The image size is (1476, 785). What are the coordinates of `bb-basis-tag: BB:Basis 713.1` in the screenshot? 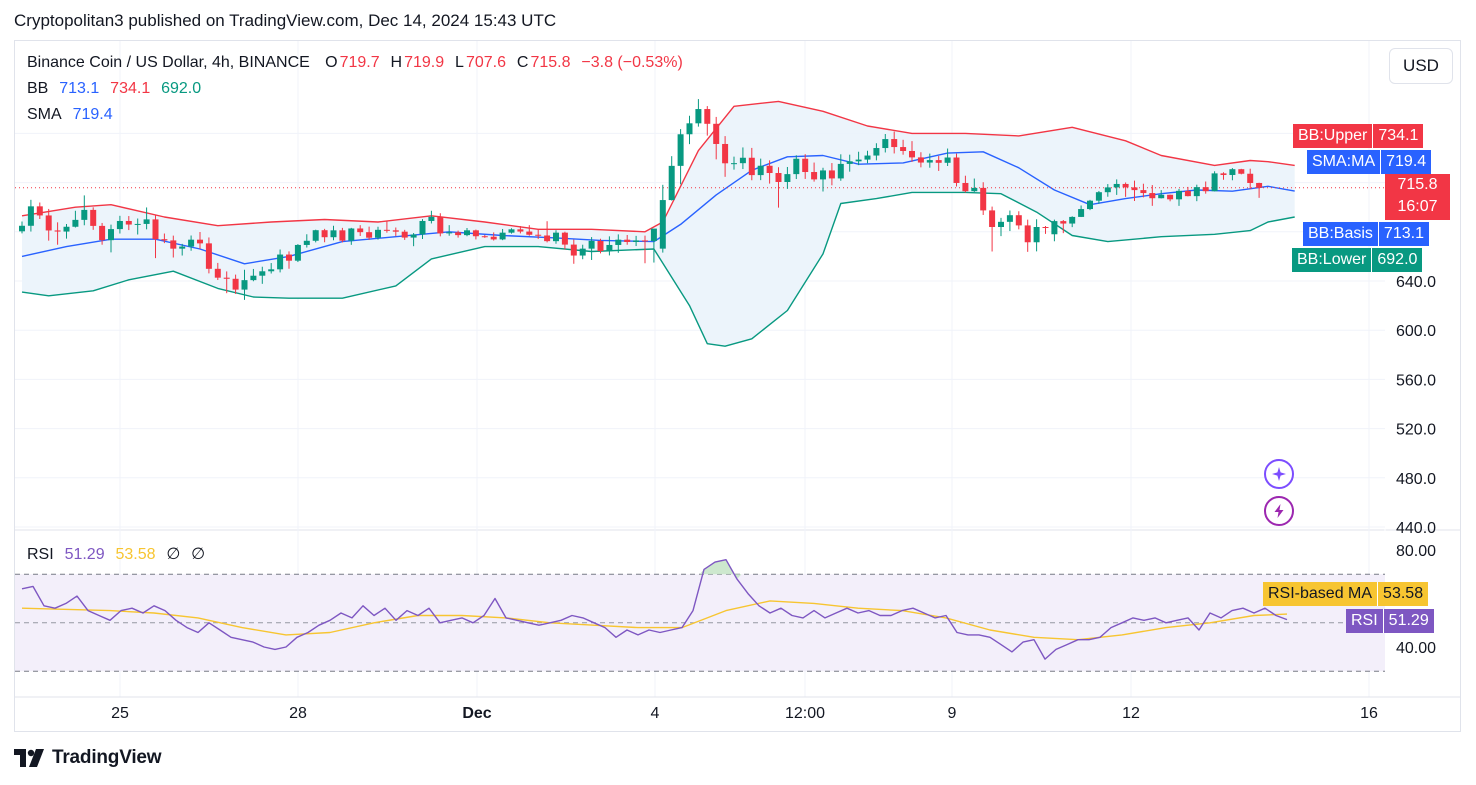 It's located at (1366, 234).